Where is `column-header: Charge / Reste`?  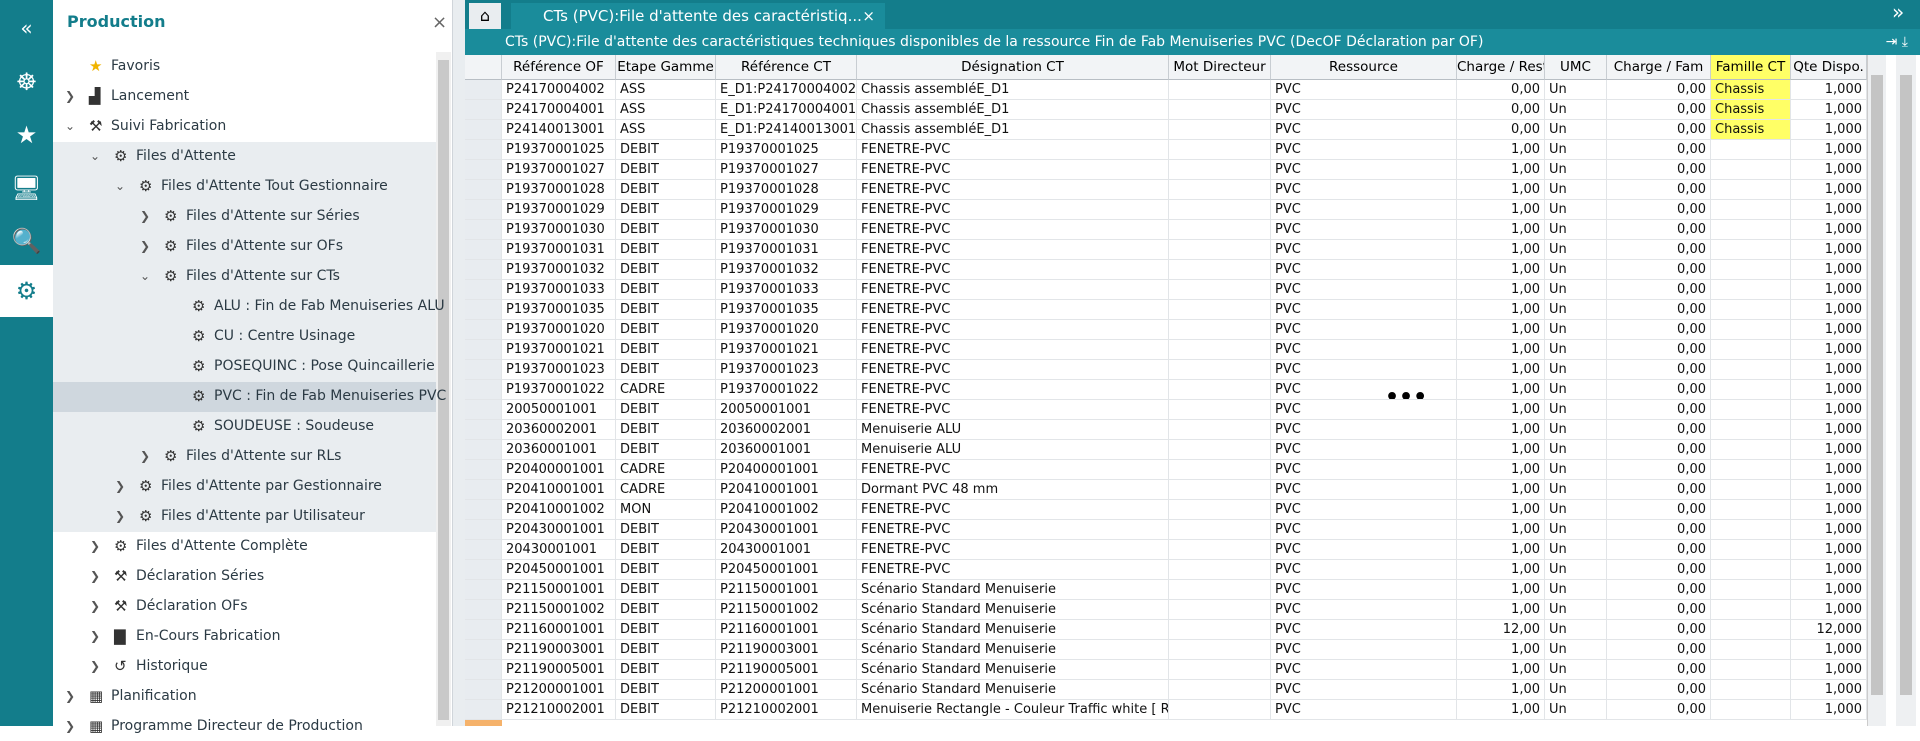
column-header: Charge / Reste is located at coordinates (1501, 67).